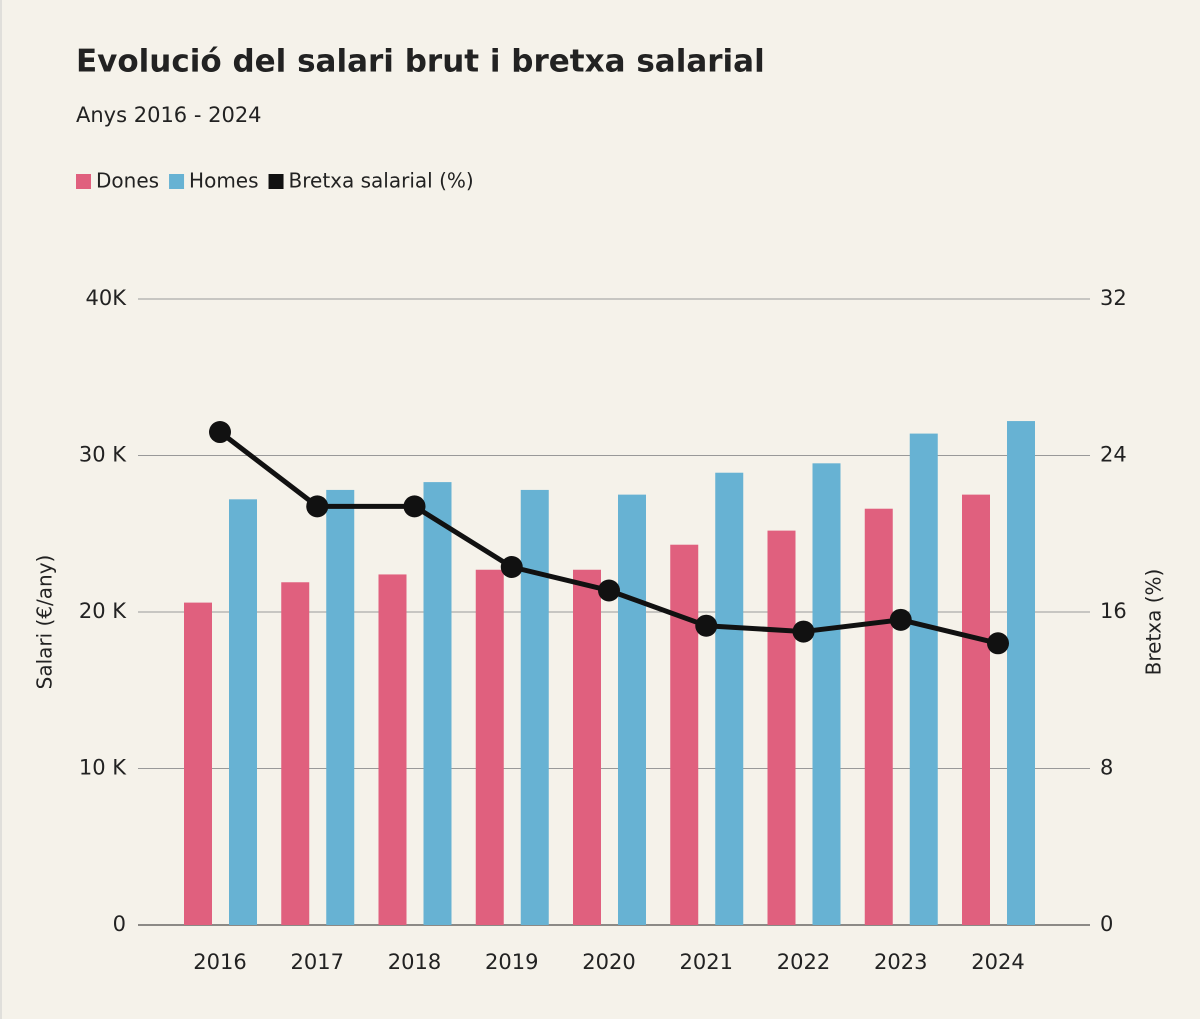 Image resolution: width=1200 pixels, height=1019 pixels. I want to click on legend-label: Homes, so click(223, 181).